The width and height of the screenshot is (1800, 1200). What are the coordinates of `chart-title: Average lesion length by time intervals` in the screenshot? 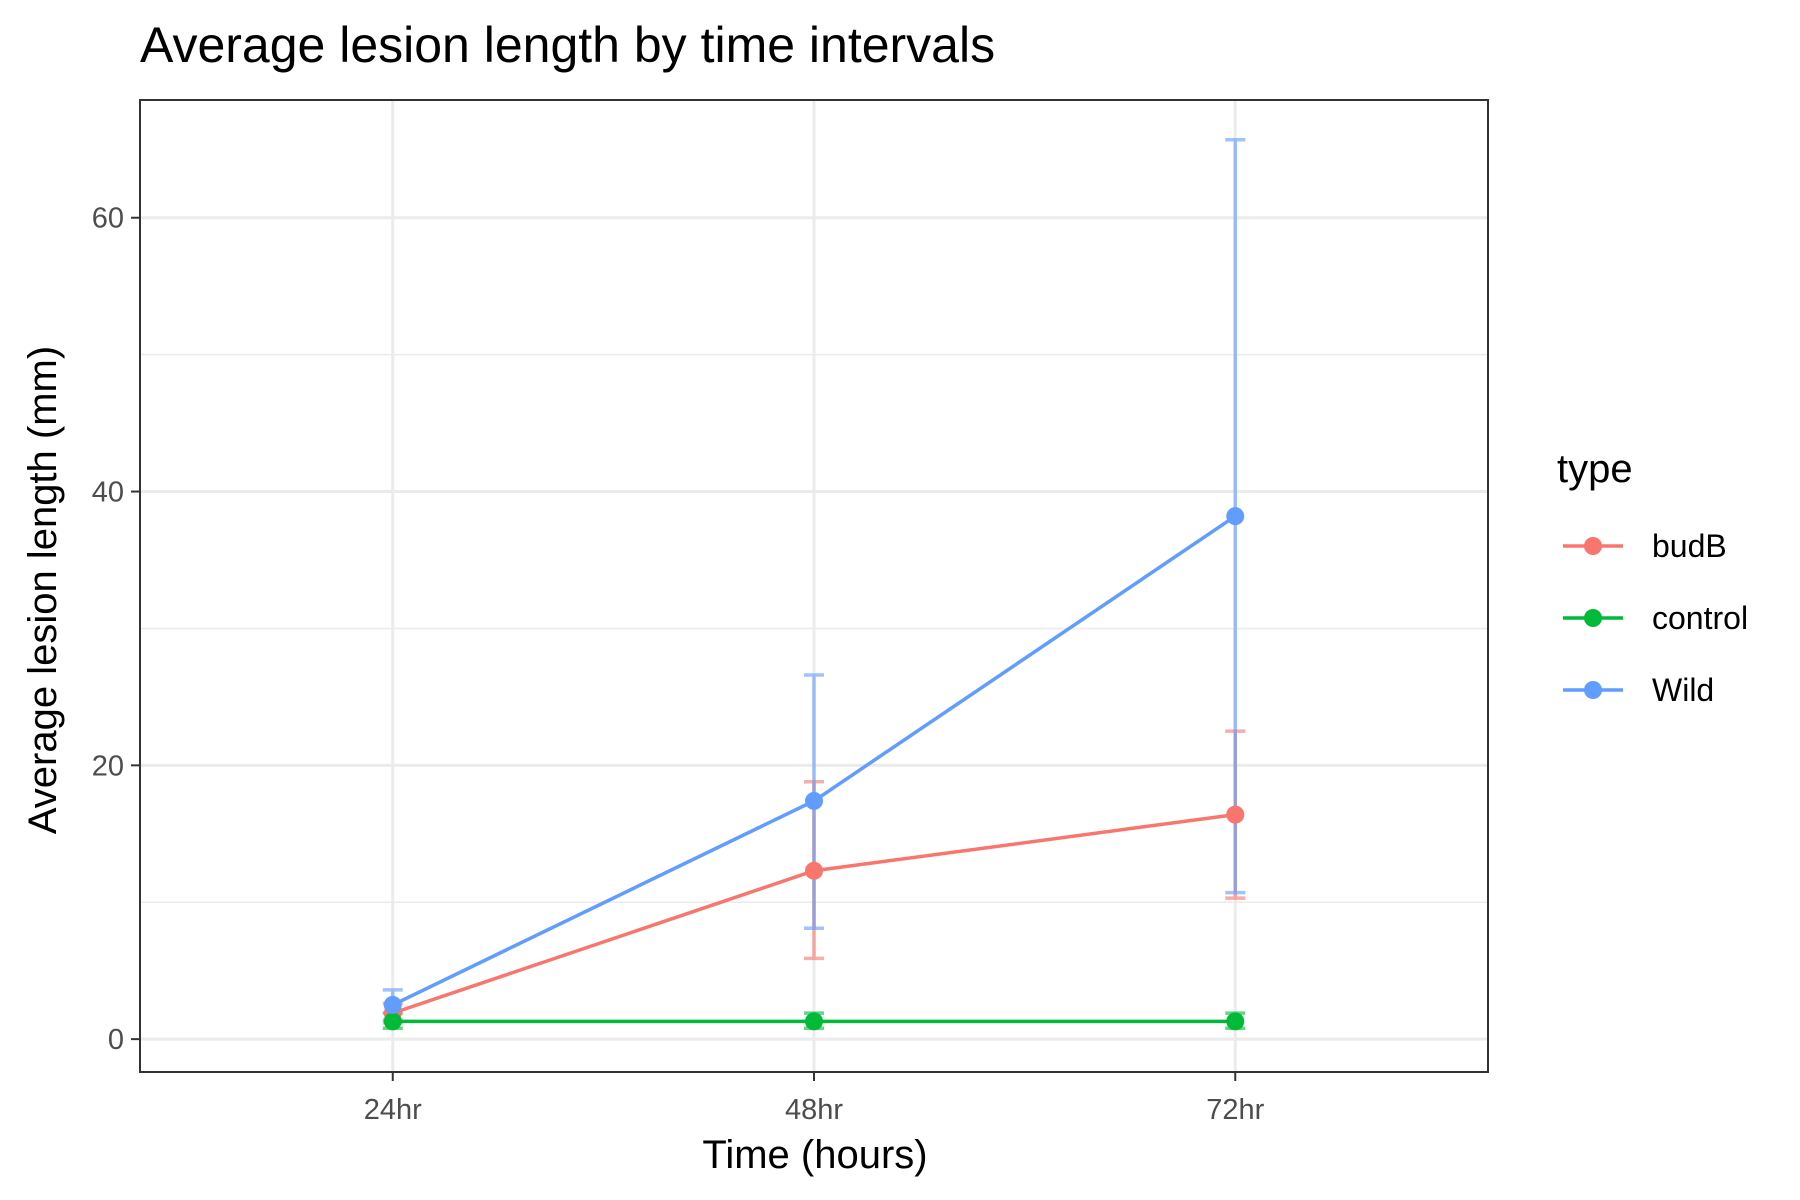 It's located at (567, 45).